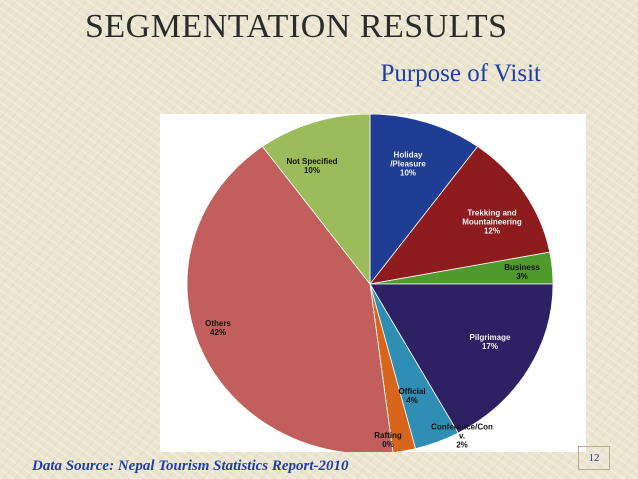 The image size is (638, 479). What do you see at coordinates (218, 323) in the screenshot?
I see `category-label: Others` at bounding box center [218, 323].